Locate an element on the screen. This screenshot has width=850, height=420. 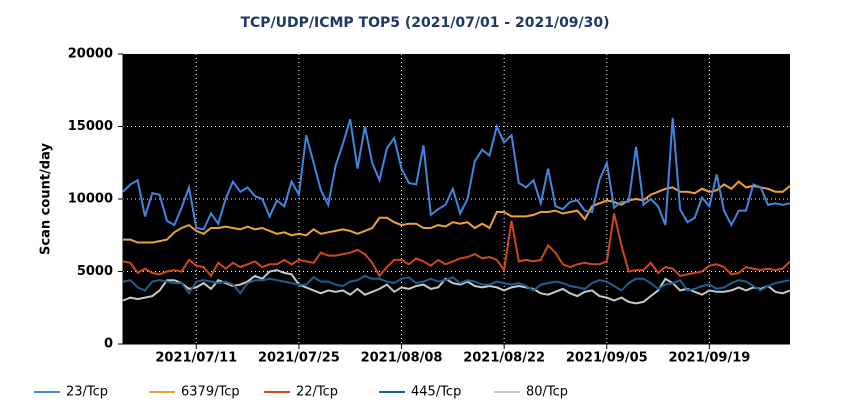
y-tick-label: 20000 is located at coordinates (90, 54).